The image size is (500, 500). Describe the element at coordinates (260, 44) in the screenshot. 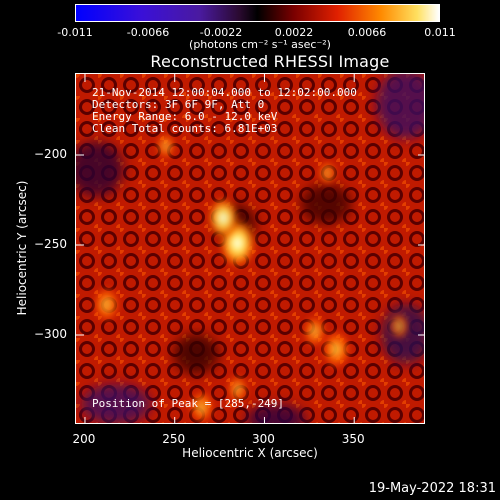

I see `colorbar-unit-label: (photons cm⁻² s⁻¹ asec⁻²)` at that location.